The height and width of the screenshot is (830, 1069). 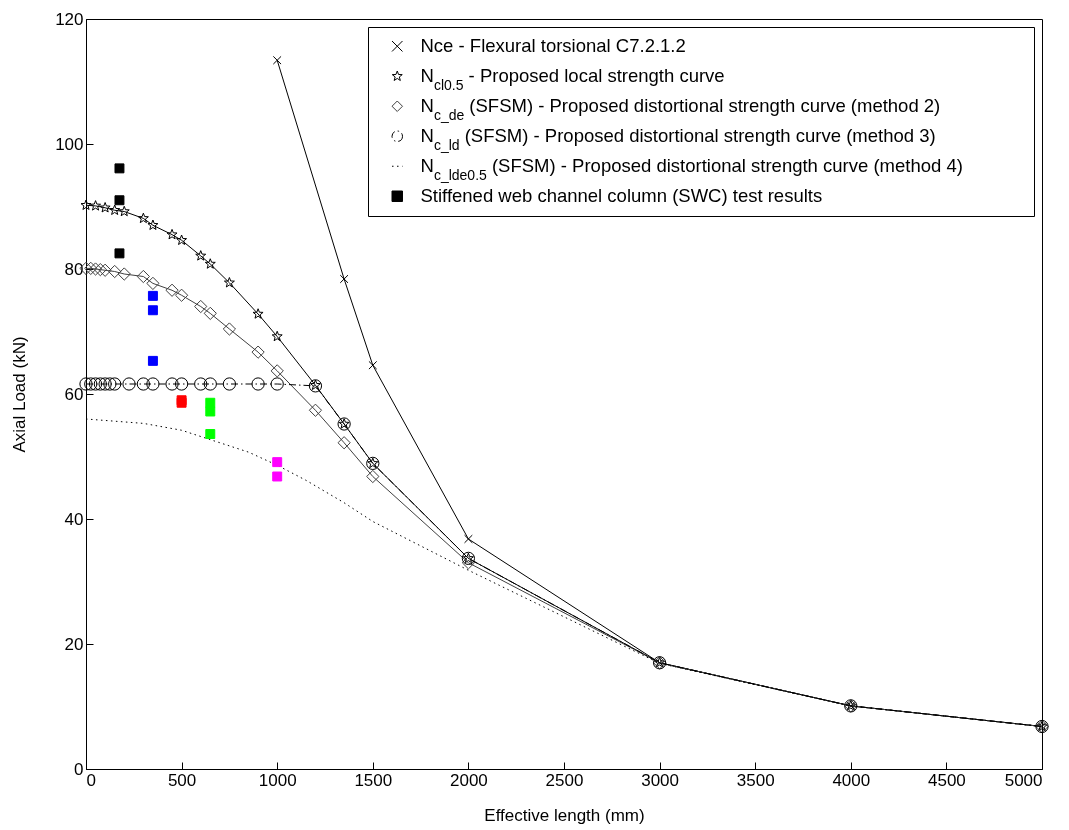 I want to click on legend-label: Stiffened web channel column (SWC) test results, so click(x=621, y=196).